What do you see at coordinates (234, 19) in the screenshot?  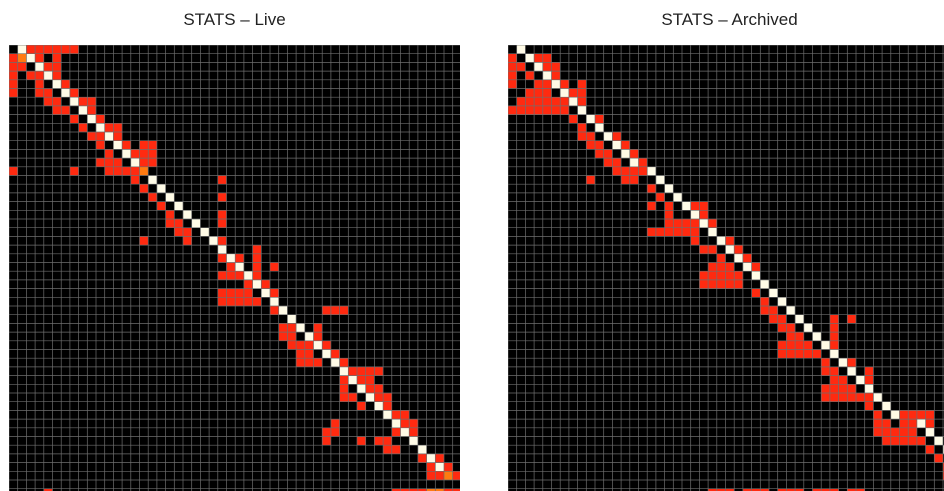 I see `chart-title-live: STATS – Live` at bounding box center [234, 19].